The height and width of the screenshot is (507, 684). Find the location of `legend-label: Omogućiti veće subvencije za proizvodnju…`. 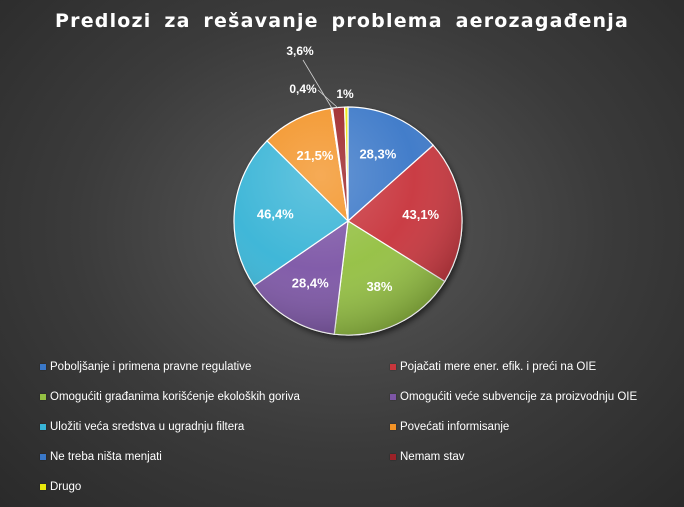

legend-label: Omogućiti veće subvencije za proizvodnju… is located at coordinates (519, 397).